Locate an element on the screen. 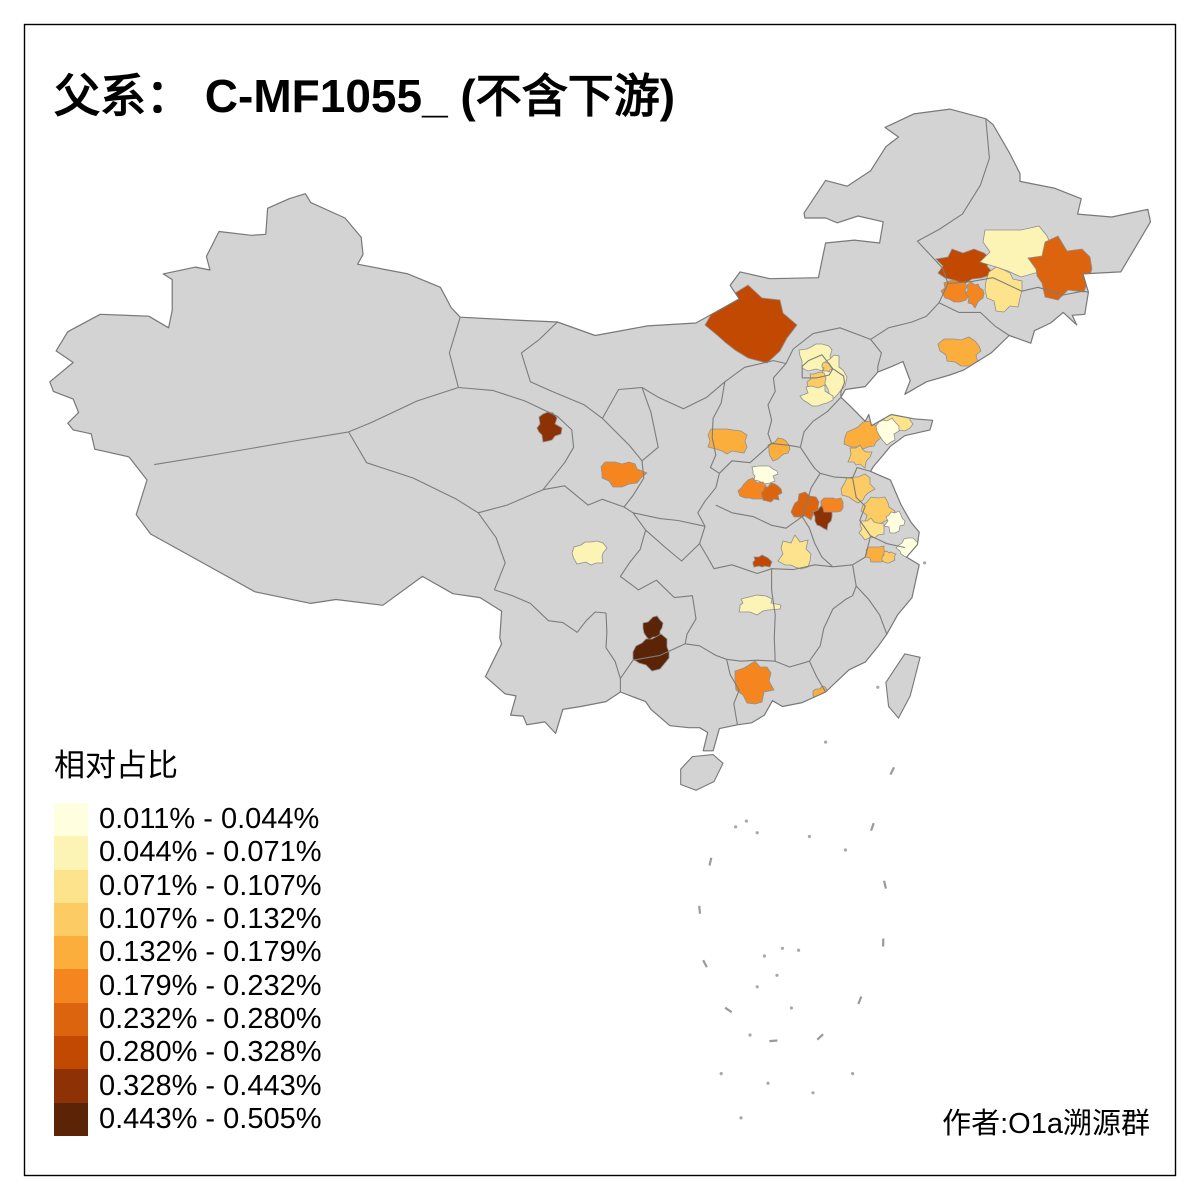  legend-row: 0.107% - 0.132% is located at coordinates (188, 919).